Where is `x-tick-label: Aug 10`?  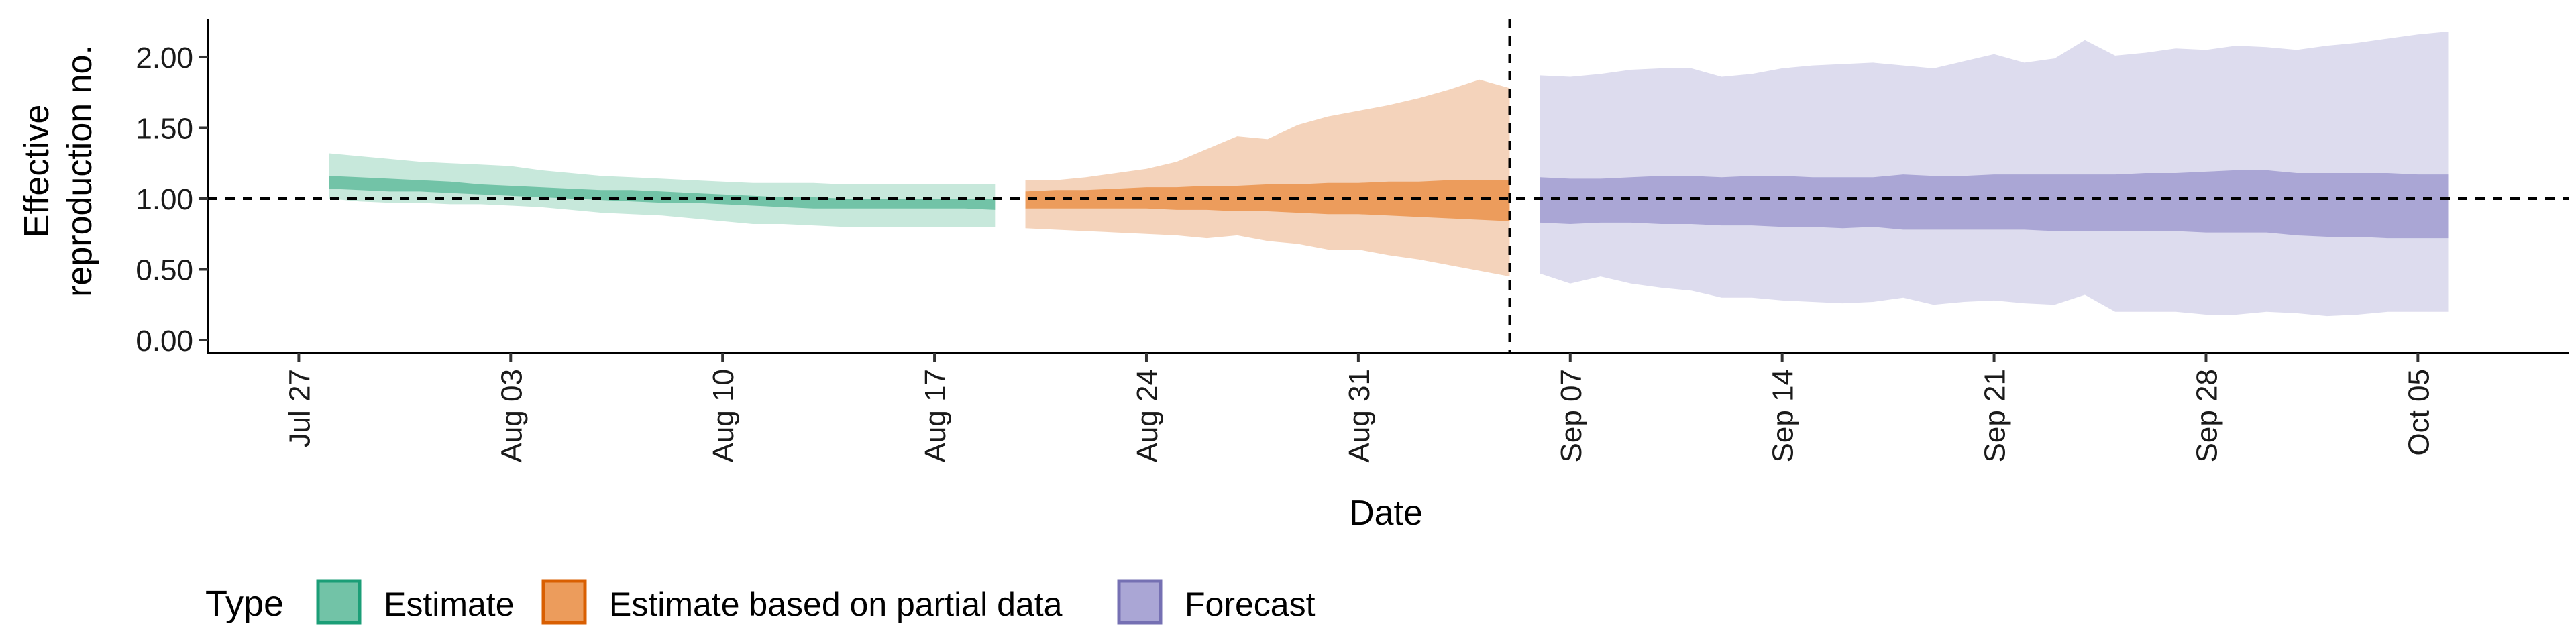 x-tick-label: Aug 10 is located at coordinates (723, 415).